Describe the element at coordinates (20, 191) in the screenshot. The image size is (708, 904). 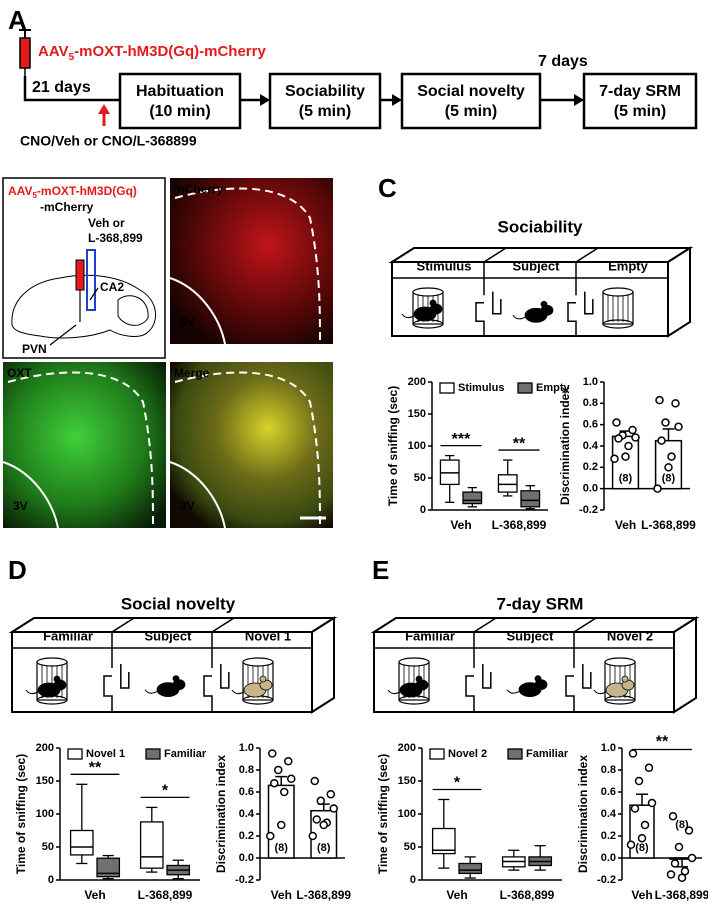
I see `virus-part: AAV` at that location.